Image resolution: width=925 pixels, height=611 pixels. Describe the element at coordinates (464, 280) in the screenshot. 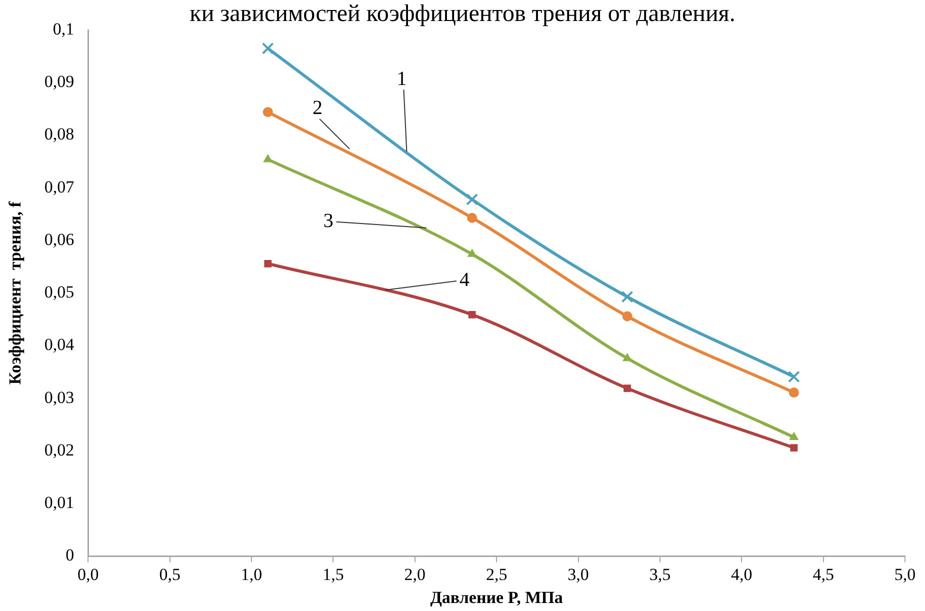

I see `annotation: 4` at that location.